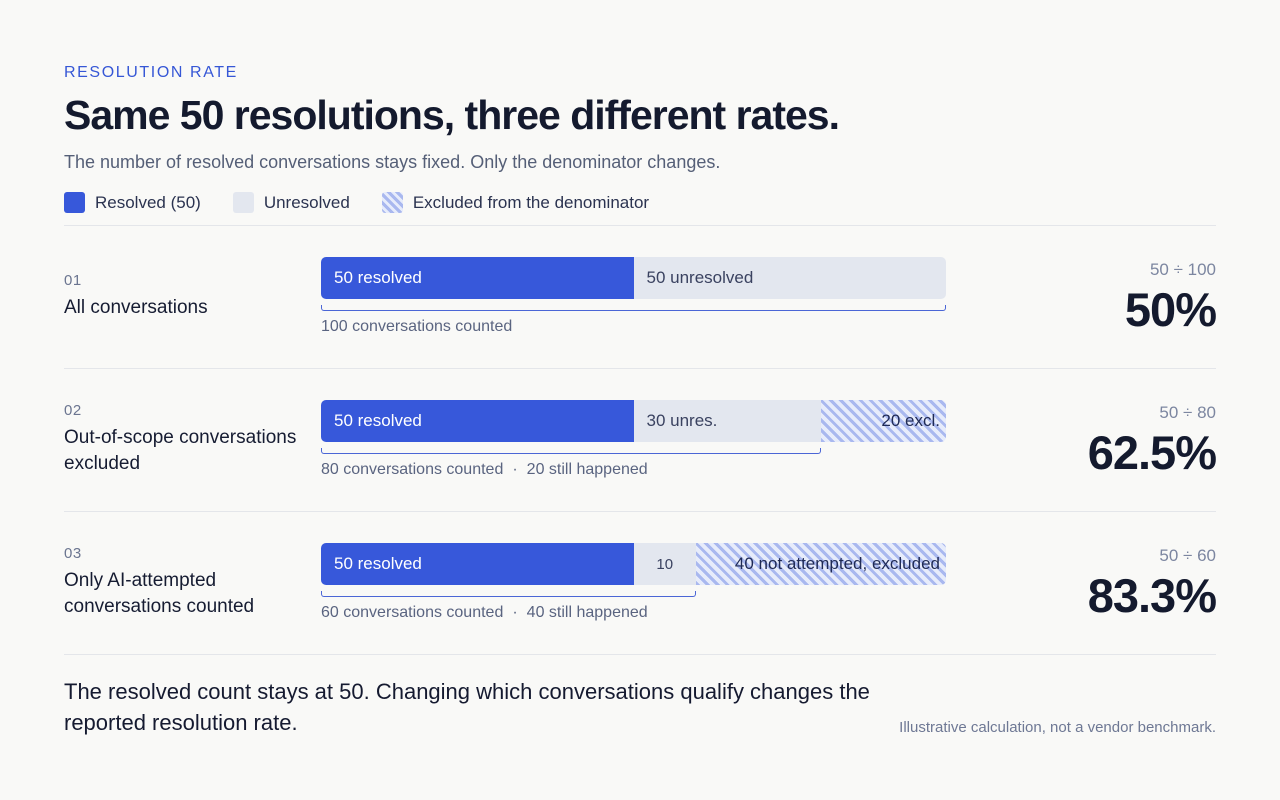 This screenshot has width=1280, height=800. I want to click on legend-item-resolved: Resolved (50), so click(132, 202).